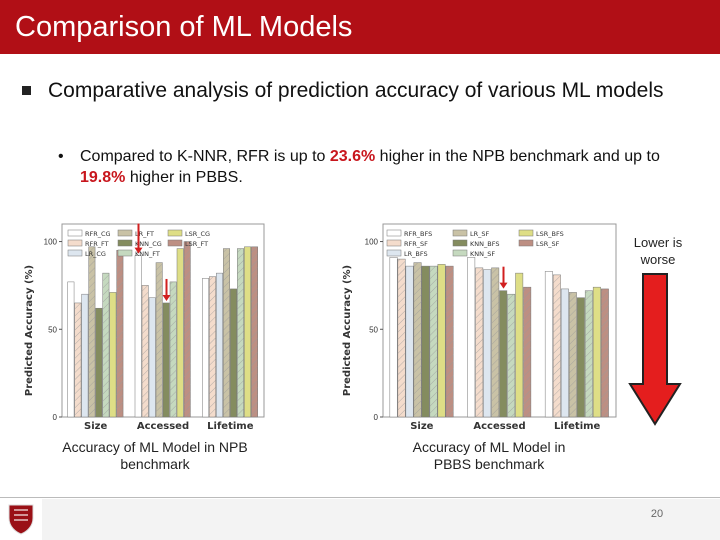 The image size is (720, 540). Describe the element at coordinates (166, 289) in the screenshot. I see `npb-highlight-arrow-knn-cg` at that location.